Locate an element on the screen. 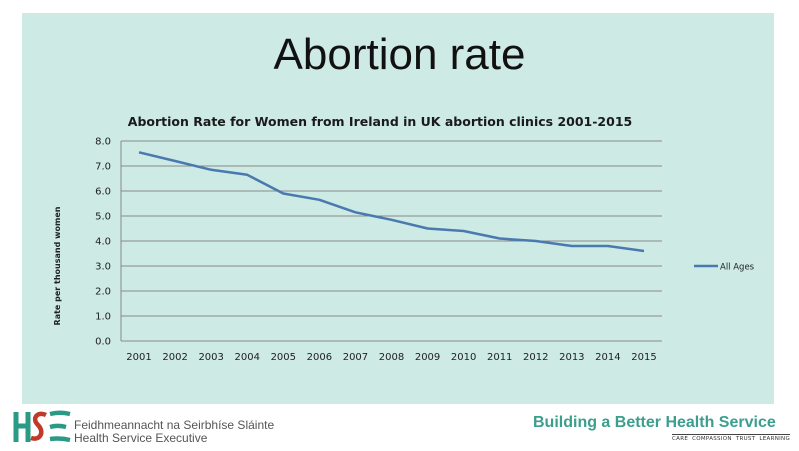  footer is located at coordinates (399, 427).